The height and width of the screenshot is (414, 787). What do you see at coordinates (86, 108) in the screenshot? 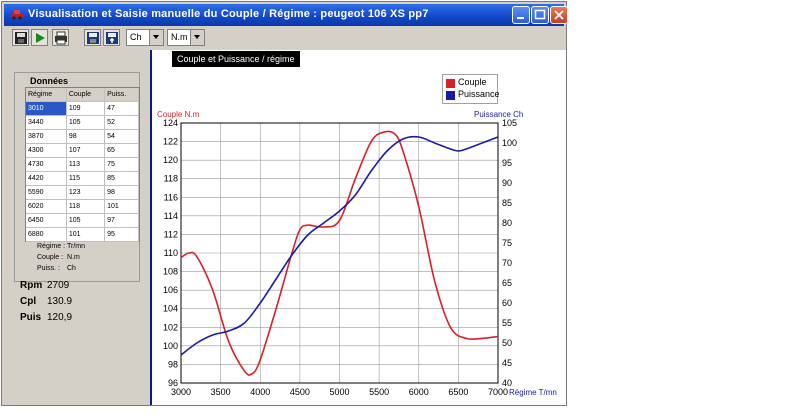
I see `cell: 109` at bounding box center [86, 108].